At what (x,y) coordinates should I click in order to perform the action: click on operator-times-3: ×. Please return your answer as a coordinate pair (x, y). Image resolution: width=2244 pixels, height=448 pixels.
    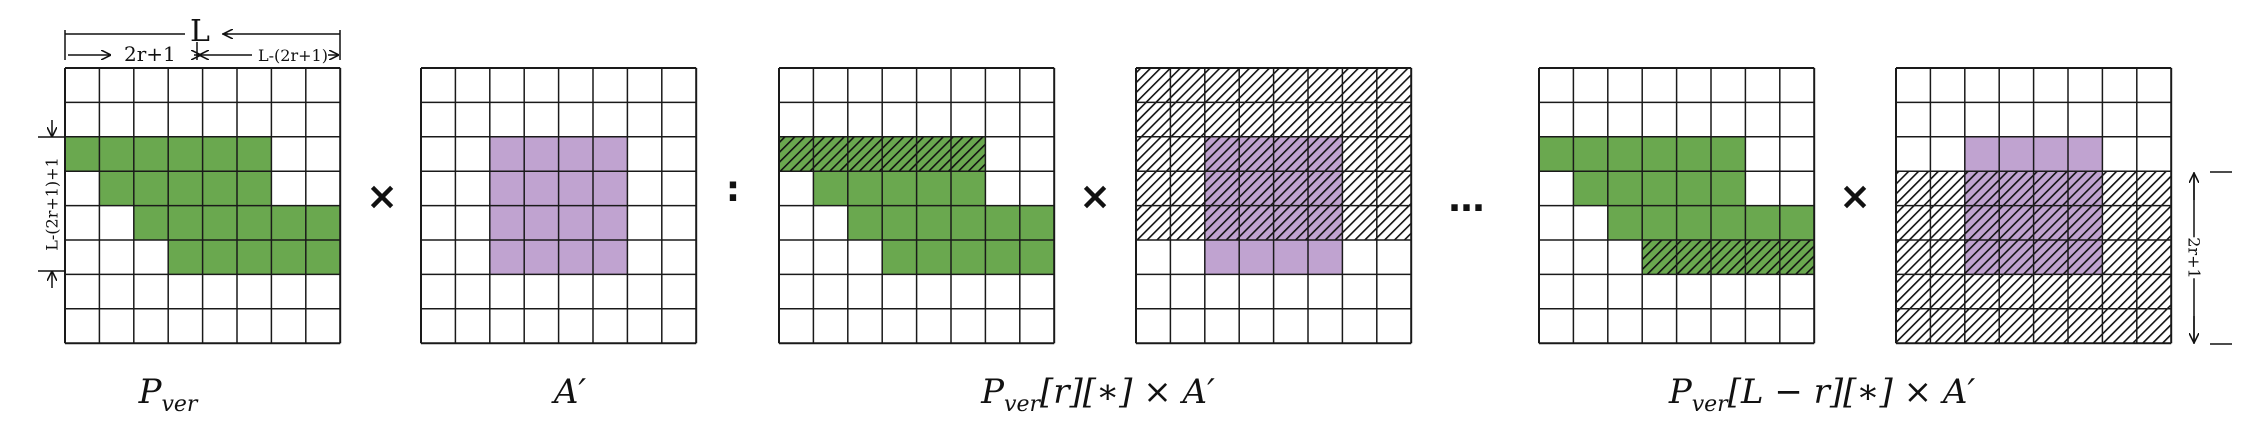
    Looking at the image, I should click on (1855, 196).